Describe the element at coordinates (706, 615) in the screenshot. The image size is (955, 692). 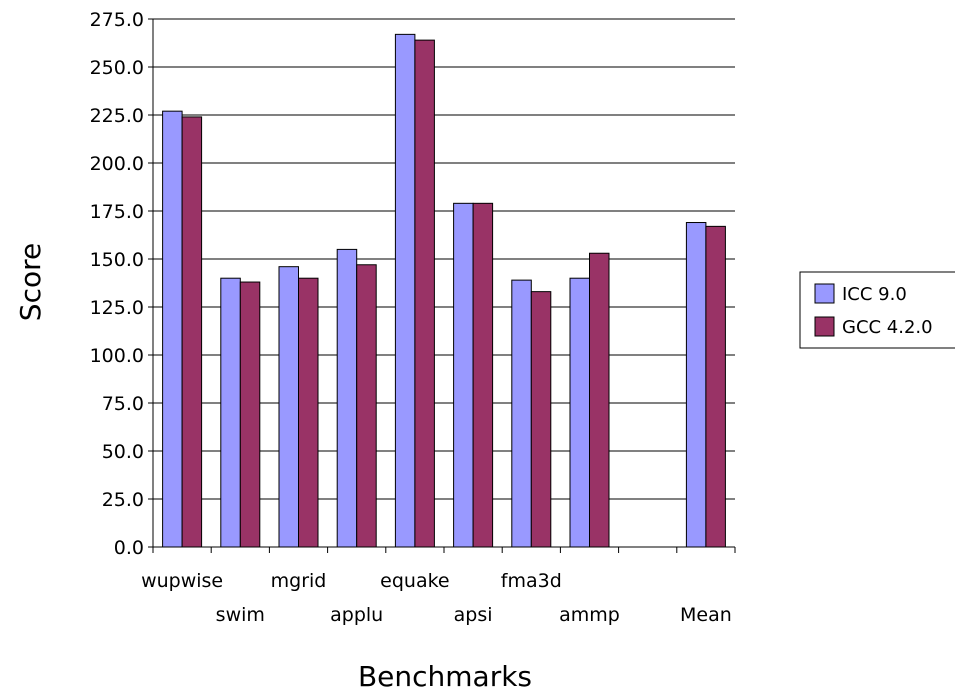
I see `x-tick-label: Mean` at that location.